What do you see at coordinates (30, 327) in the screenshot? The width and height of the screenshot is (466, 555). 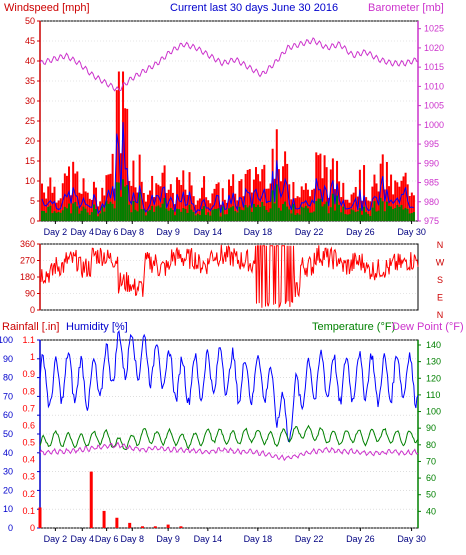 I see `rainfall-axis-title: Rainfall [.in]` at bounding box center [30, 327].